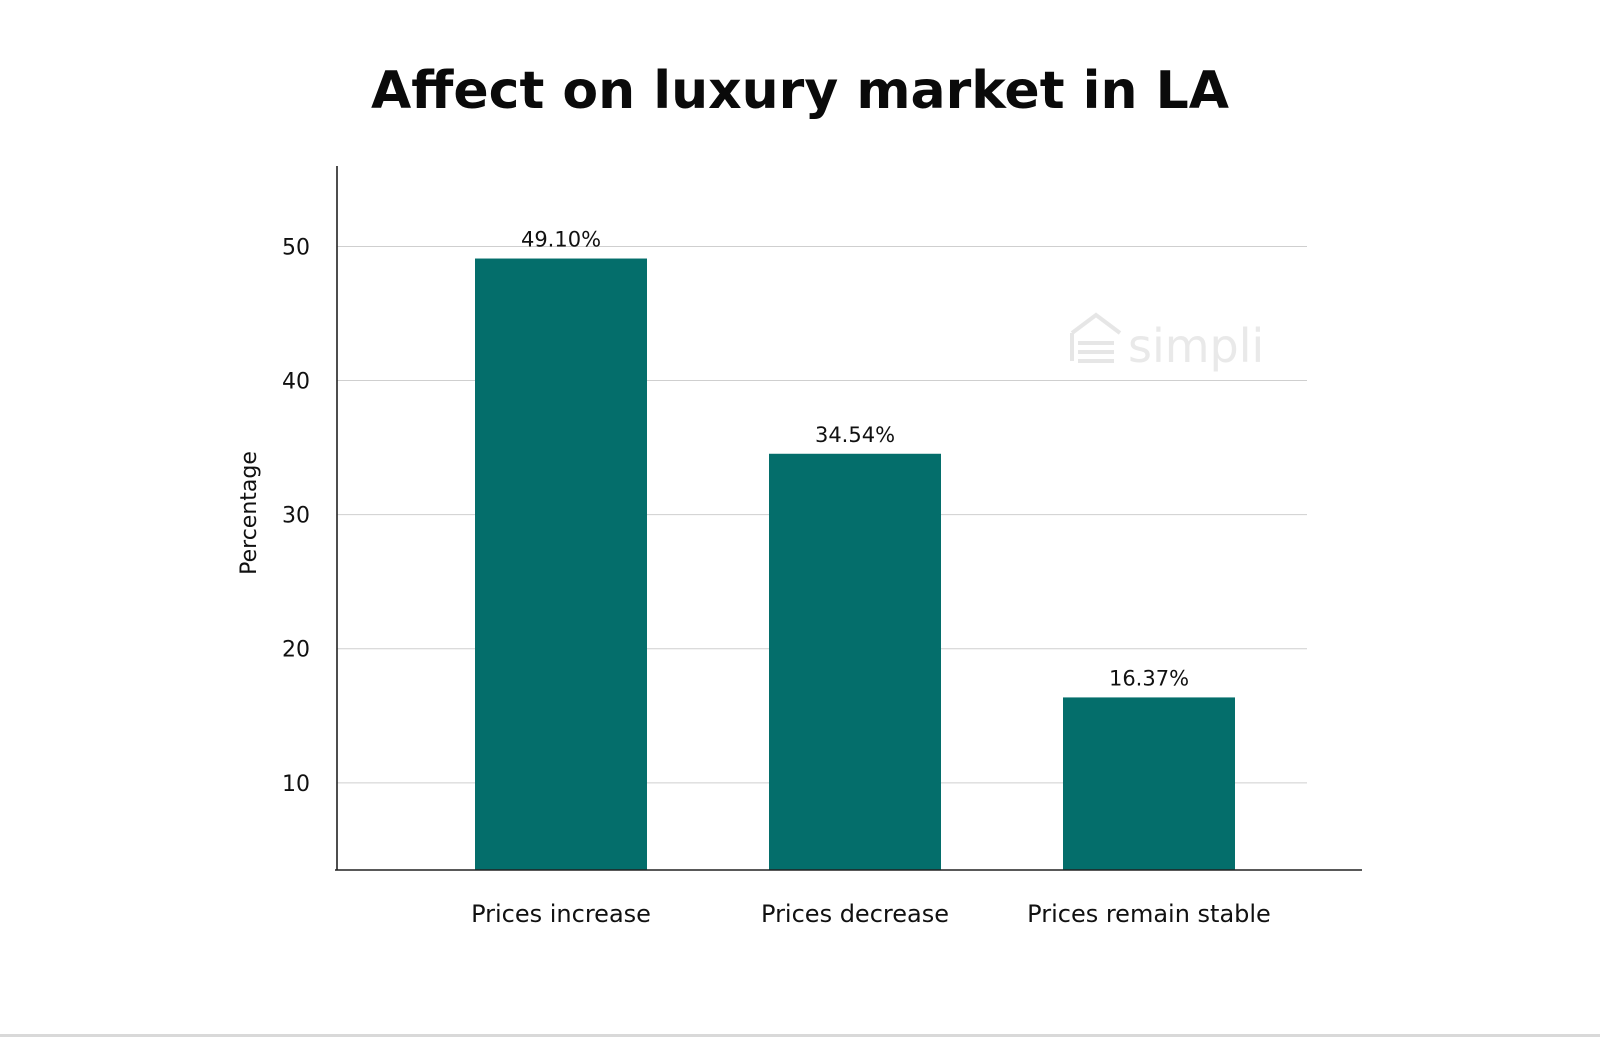 The image size is (1600, 1037). Describe the element at coordinates (249, 513) in the screenshot. I see `y-axis-title: Percentage` at that location.